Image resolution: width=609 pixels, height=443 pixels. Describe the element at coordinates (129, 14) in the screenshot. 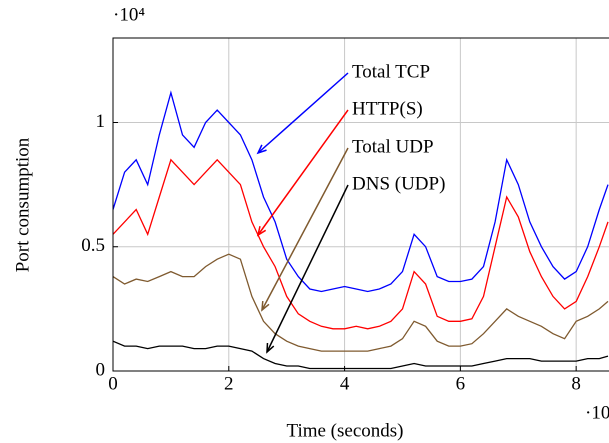

I see `y-multiplier: ·10⁴` at that location.